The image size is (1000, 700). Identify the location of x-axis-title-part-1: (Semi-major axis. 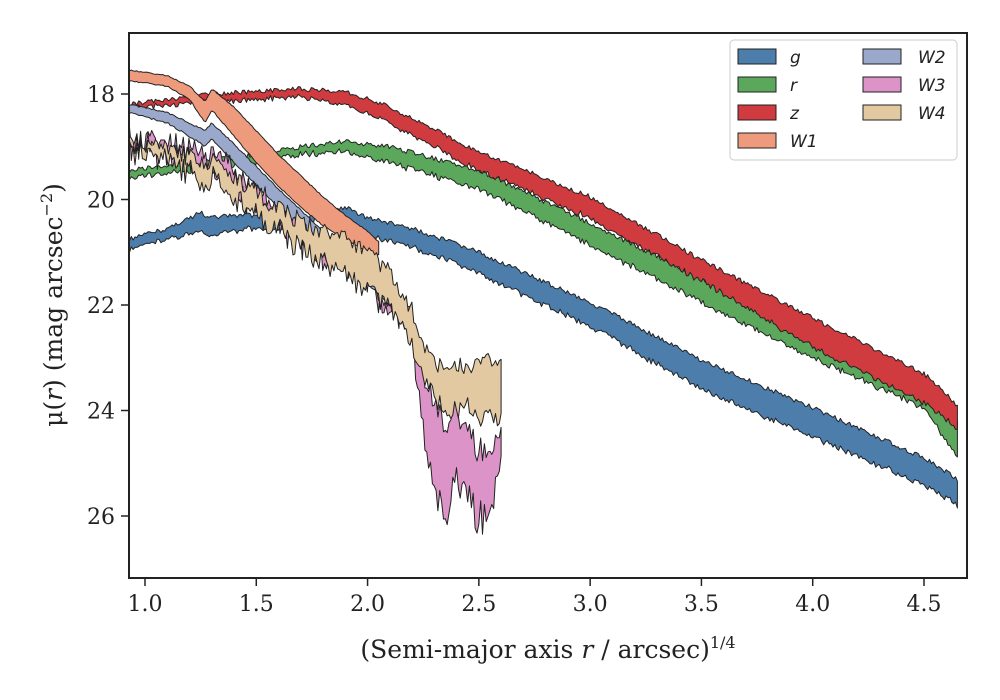
(470, 649).